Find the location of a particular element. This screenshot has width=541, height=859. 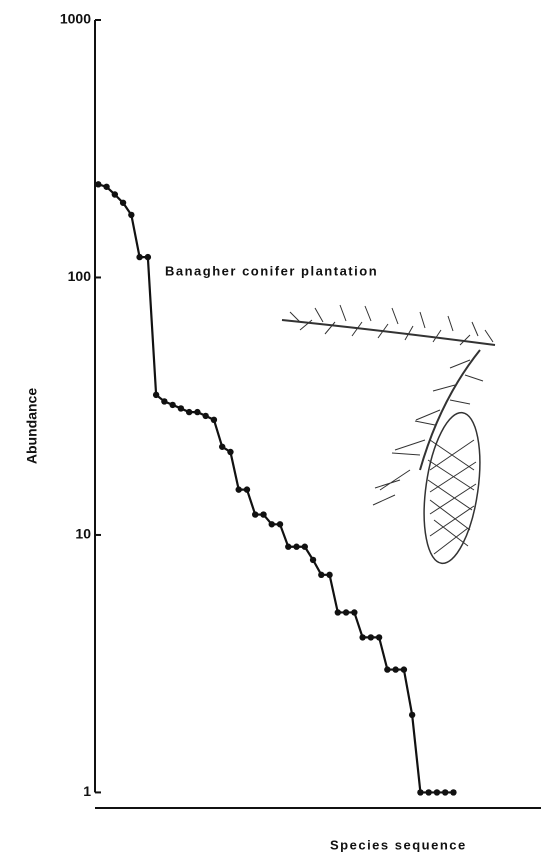

y-tick-label: 1000 is located at coordinates (75, 19).